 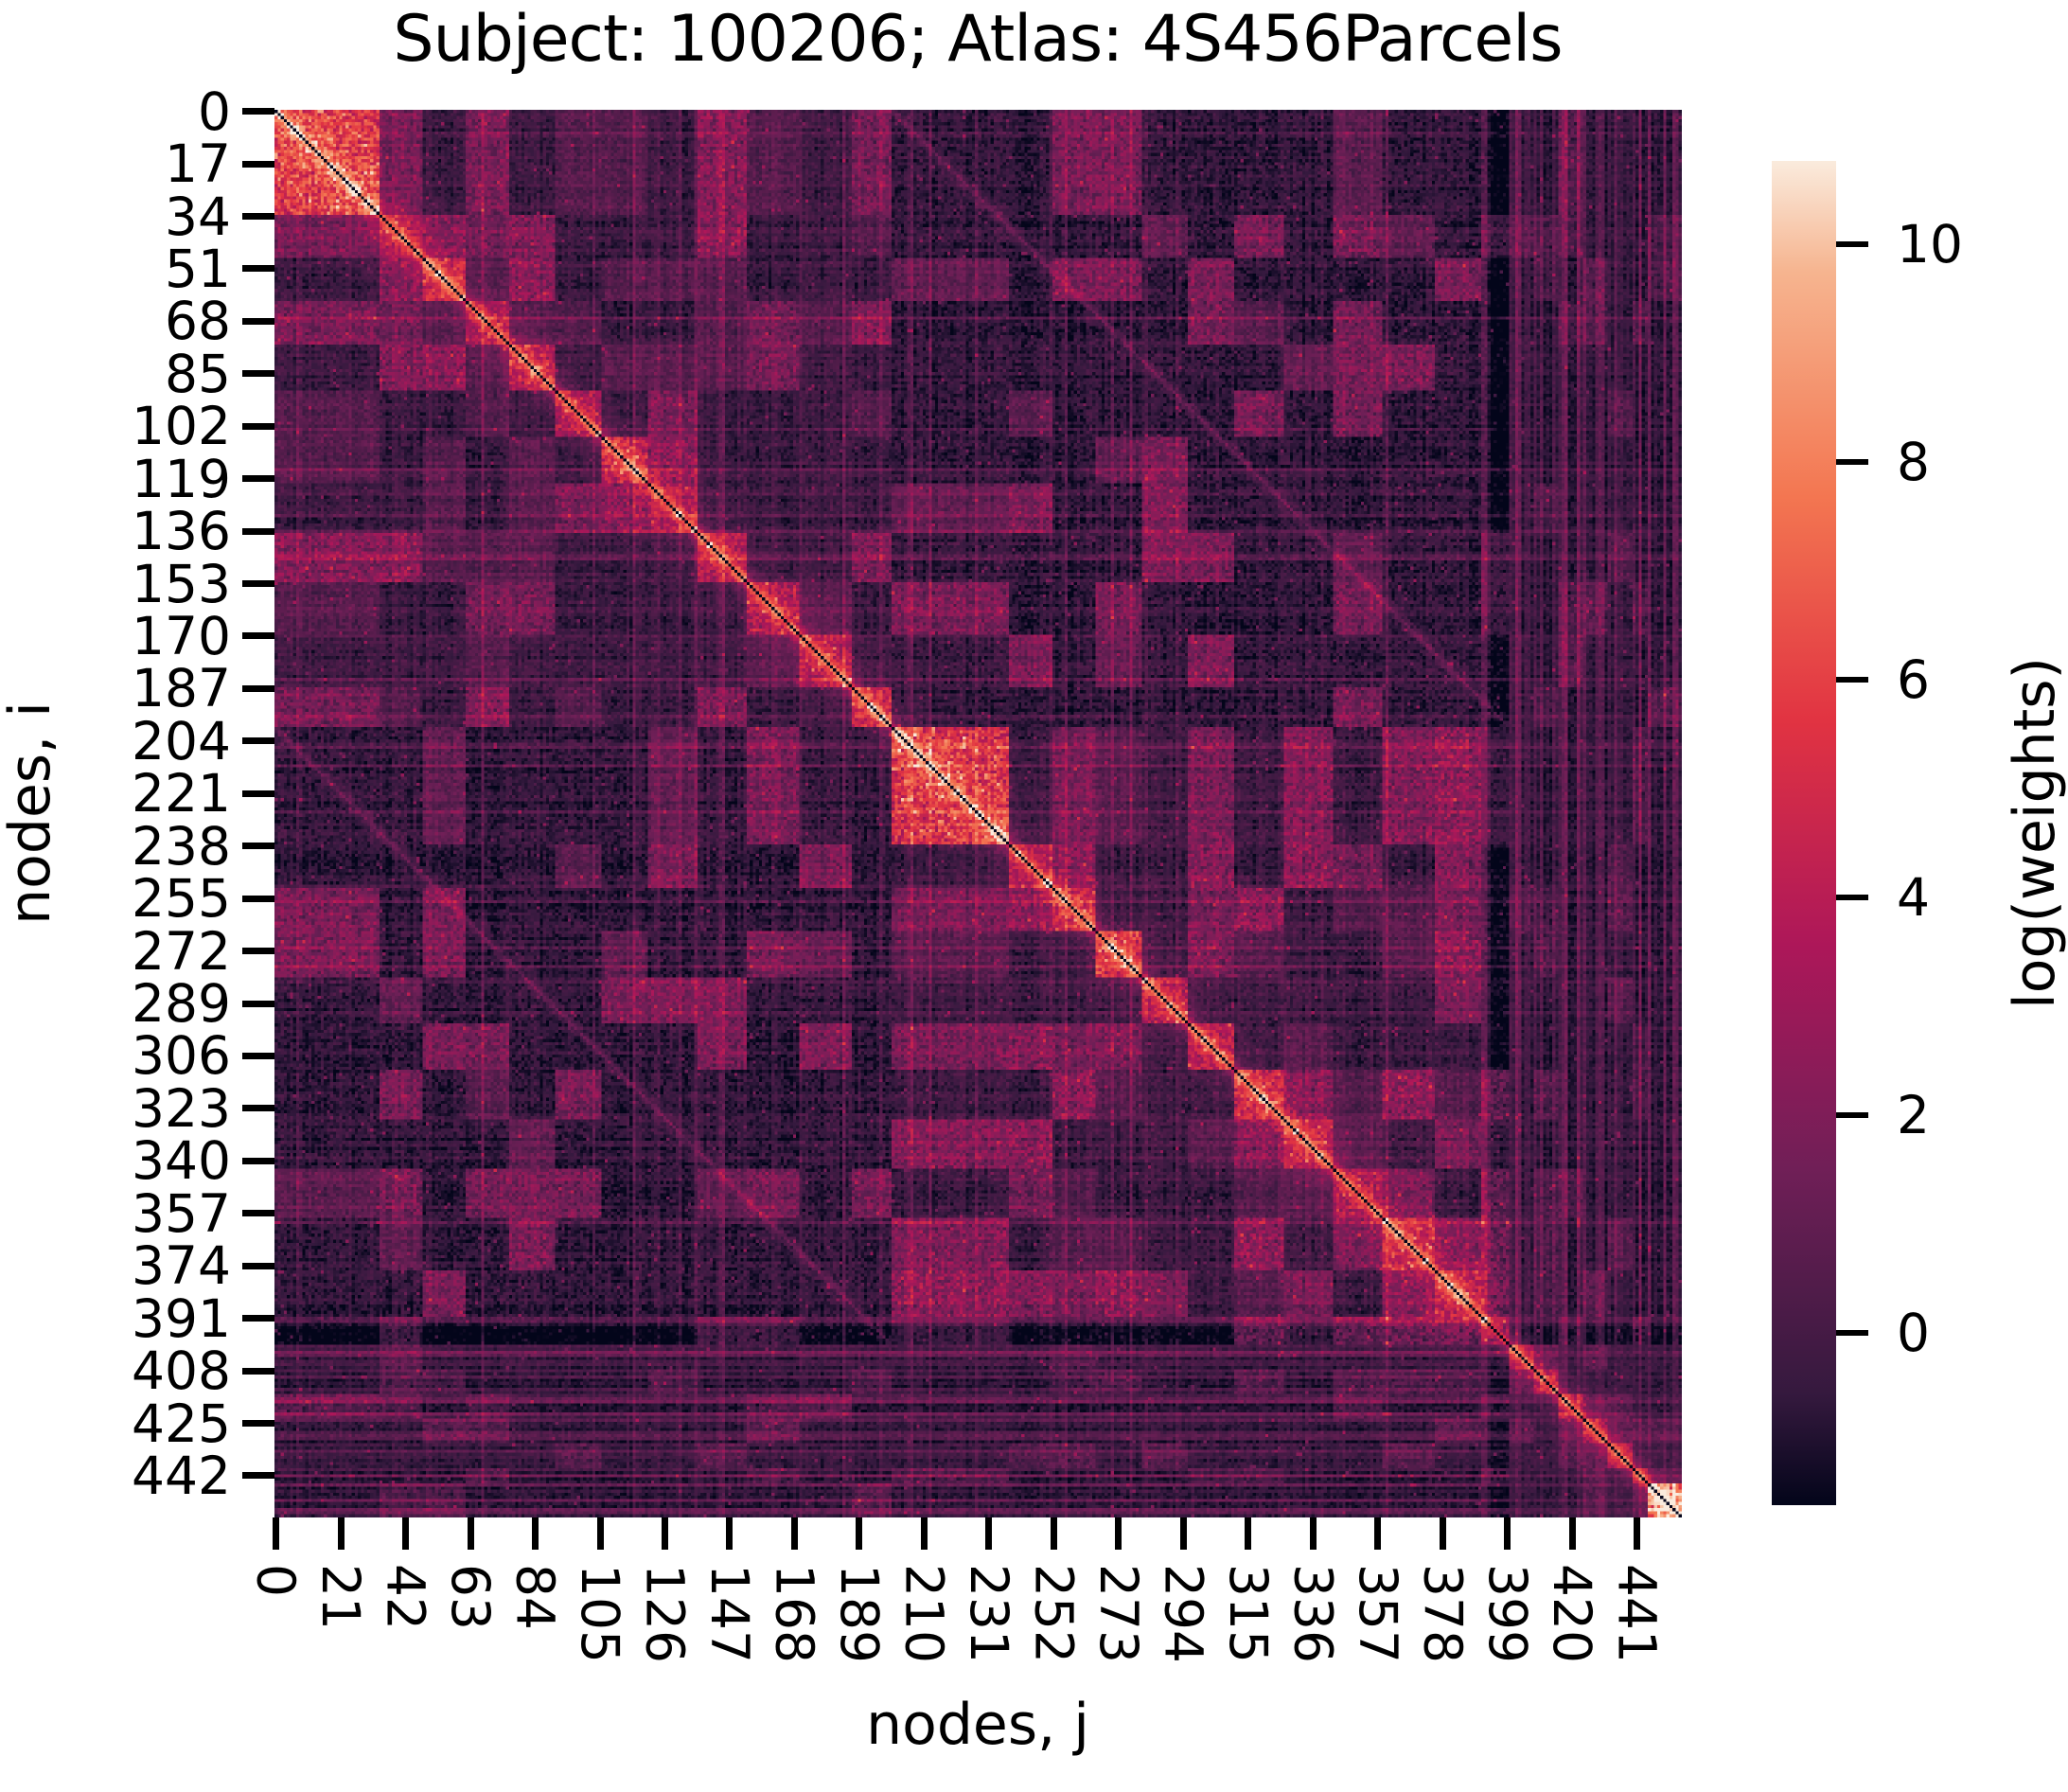 I want to click on y-tick-label: 0, so click(x=214, y=111).